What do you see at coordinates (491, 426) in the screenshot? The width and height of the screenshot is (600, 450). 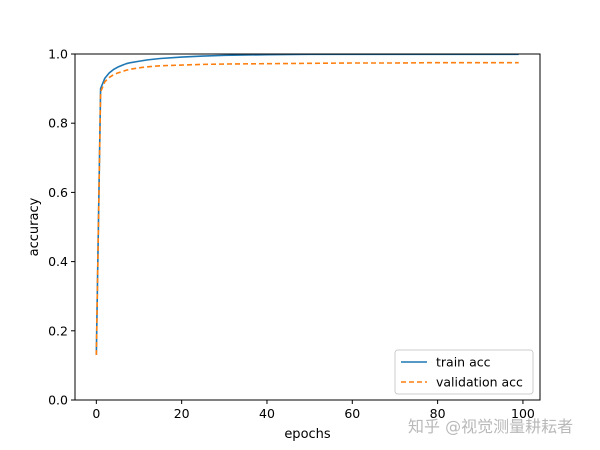 I see `watermark-text: 知乎 @视觉测量耕耘者` at bounding box center [491, 426].